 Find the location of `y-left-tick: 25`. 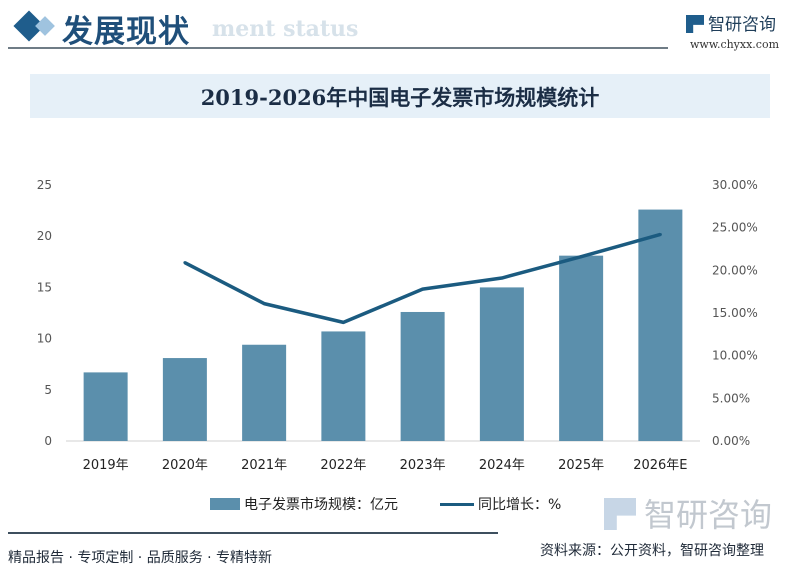

y-left-tick: 25 is located at coordinates (44, 185).